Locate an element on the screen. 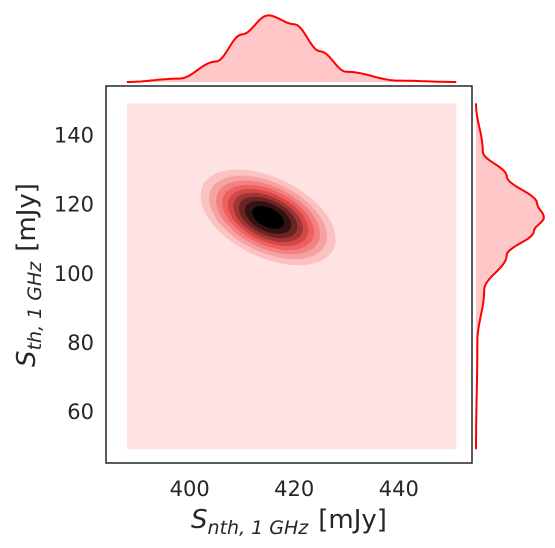 This screenshot has width=555, height=548. x-tick-label: 420 is located at coordinates (294, 489).